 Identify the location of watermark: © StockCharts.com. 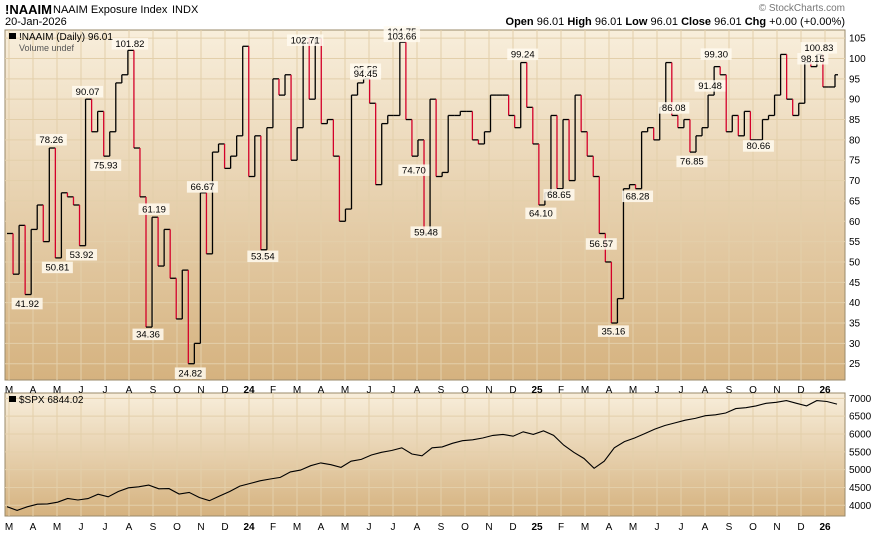
(801, 8).